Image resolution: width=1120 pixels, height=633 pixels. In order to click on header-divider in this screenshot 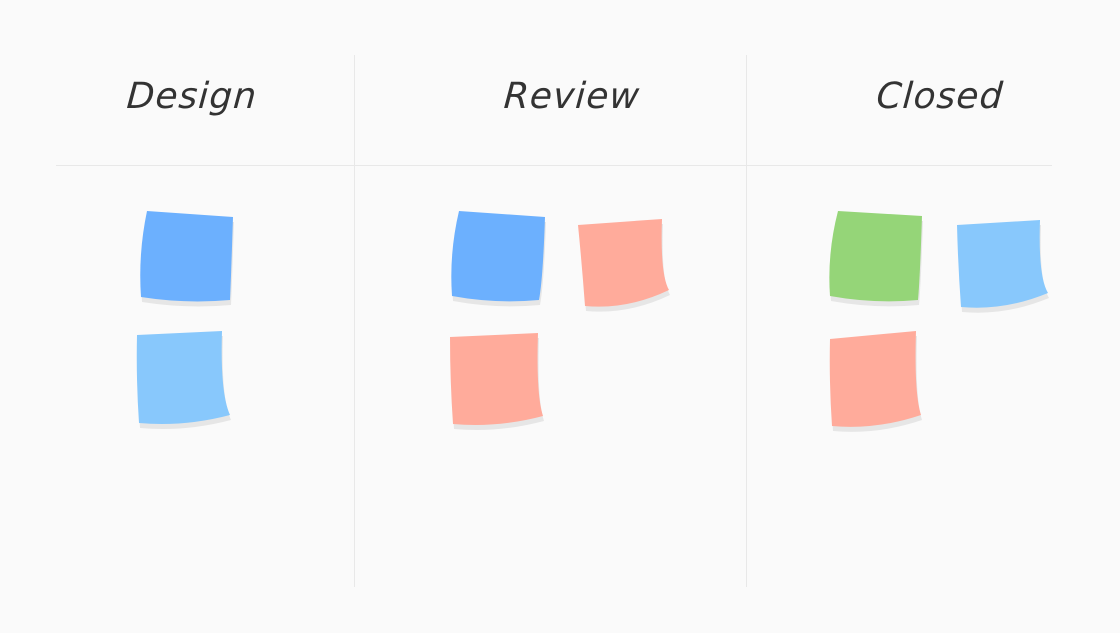, I will do `click(554, 165)`.